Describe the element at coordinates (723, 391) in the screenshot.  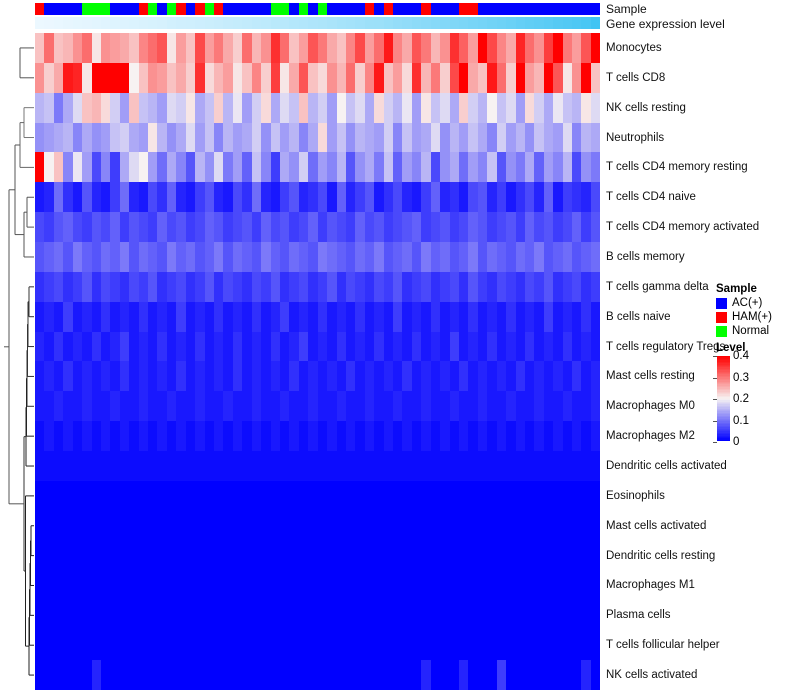
I see `colorbar-segment` at that location.